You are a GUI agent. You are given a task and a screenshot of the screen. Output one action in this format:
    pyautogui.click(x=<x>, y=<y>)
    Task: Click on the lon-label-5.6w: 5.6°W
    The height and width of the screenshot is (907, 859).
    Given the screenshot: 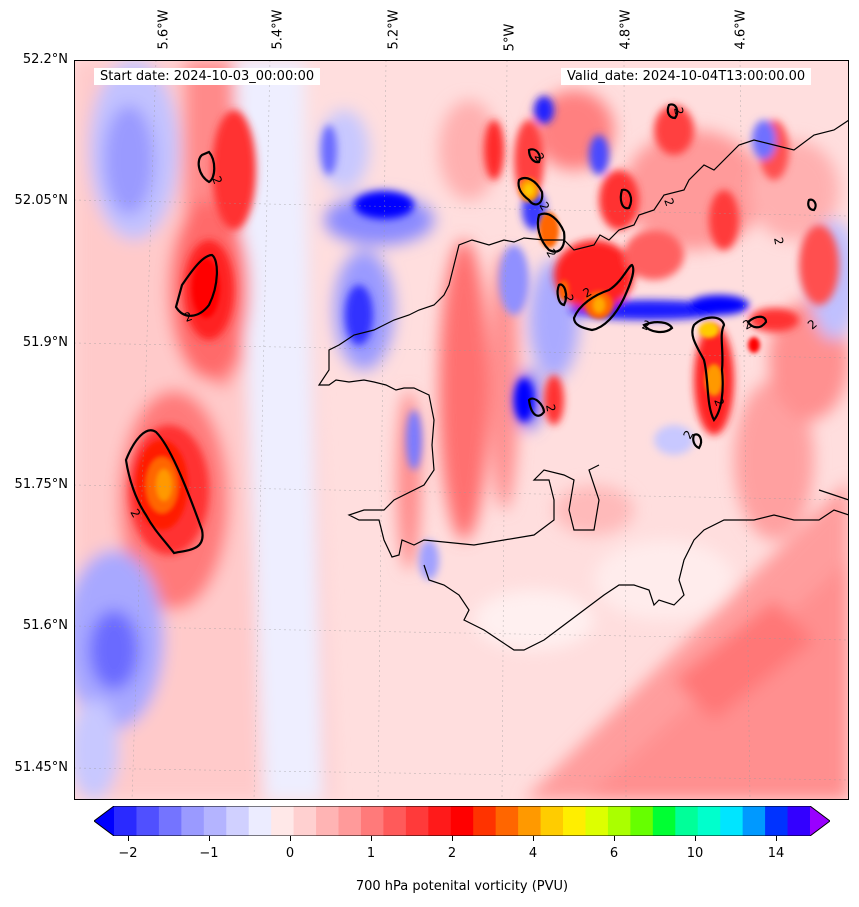 What is the action you would take?
    pyautogui.click(x=164, y=29)
    